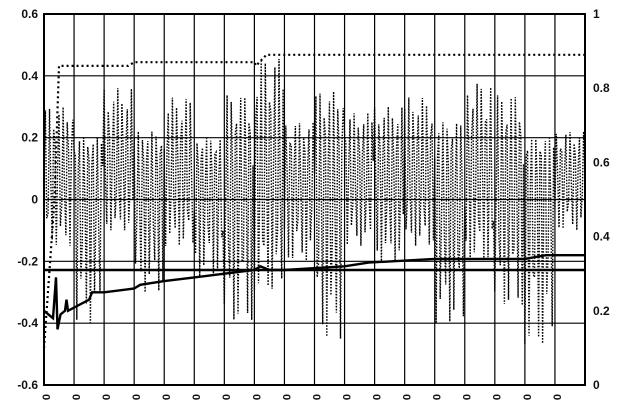  I want to click on y-tick-label: -0.4, so click(27, 323).